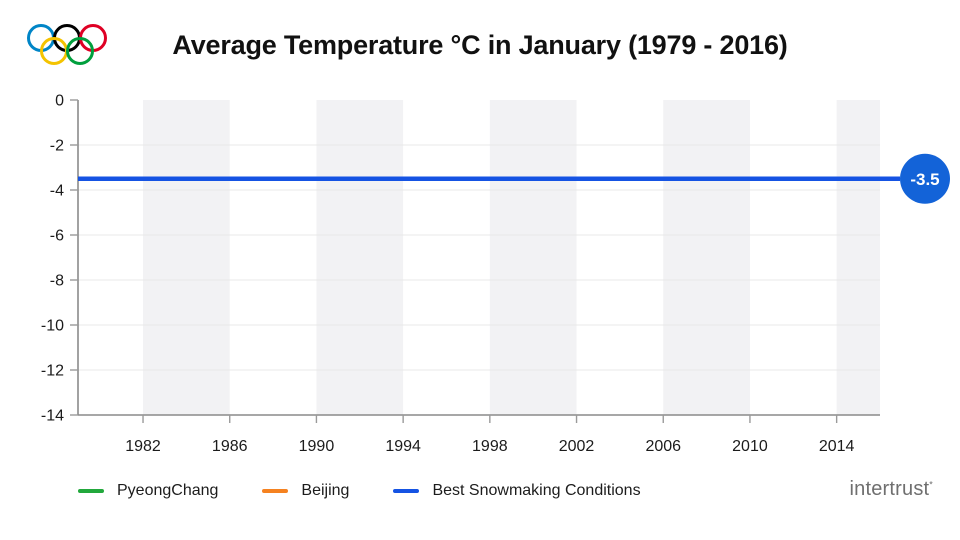 This screenshot has width=960, height=540. What do you see at coordinates (80, 51) in the screenshot?
I see `ring-green` at bounding box center [80, 51].